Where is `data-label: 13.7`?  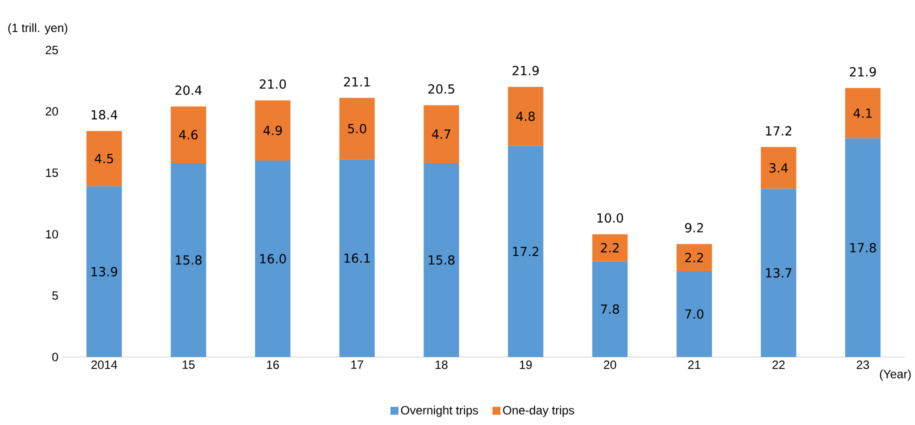 data-label: 13.7 is located at coordinates (779, 273).